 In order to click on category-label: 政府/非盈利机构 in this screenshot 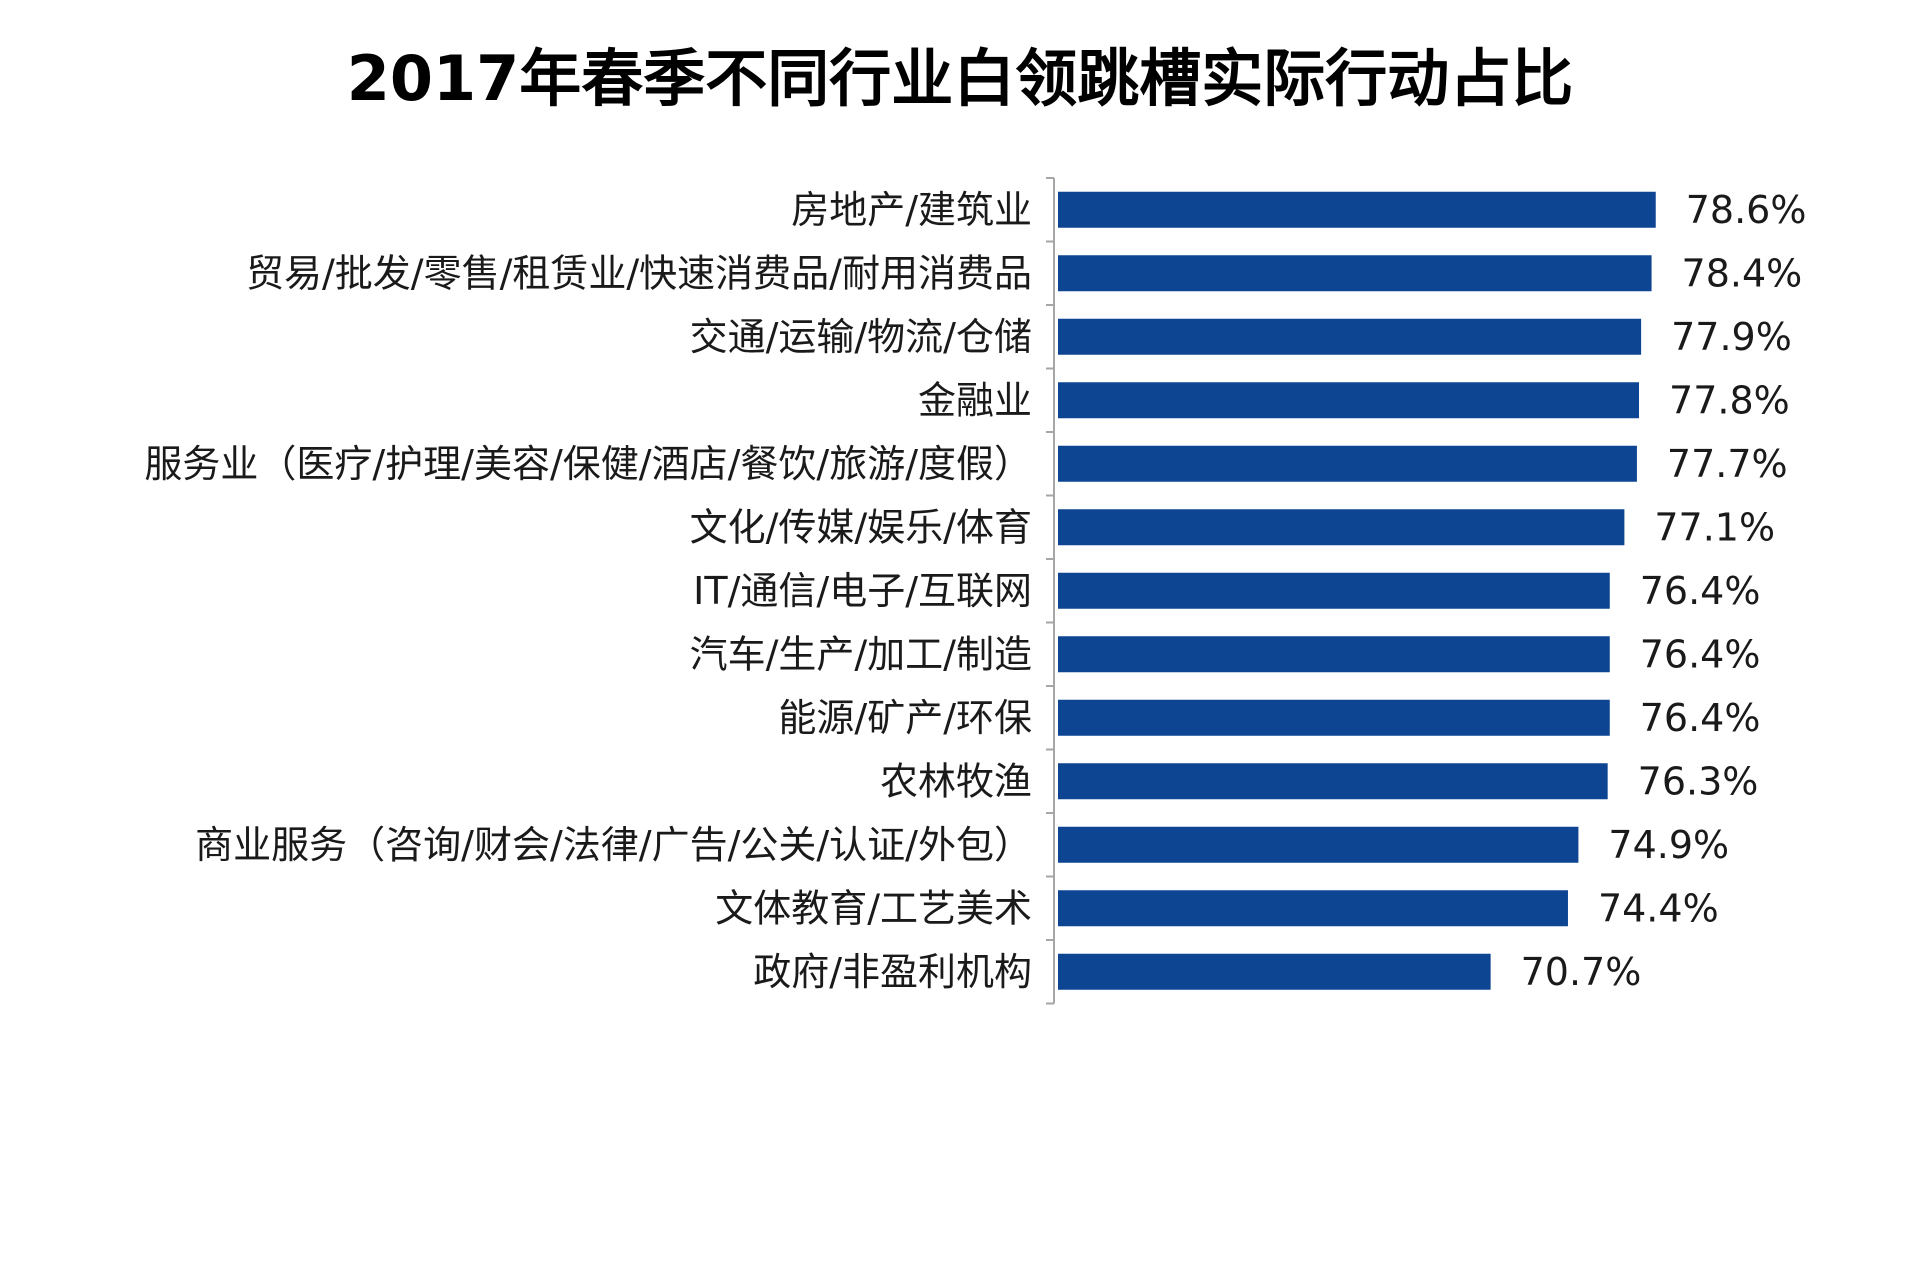, I will do `click(892, 972)`.